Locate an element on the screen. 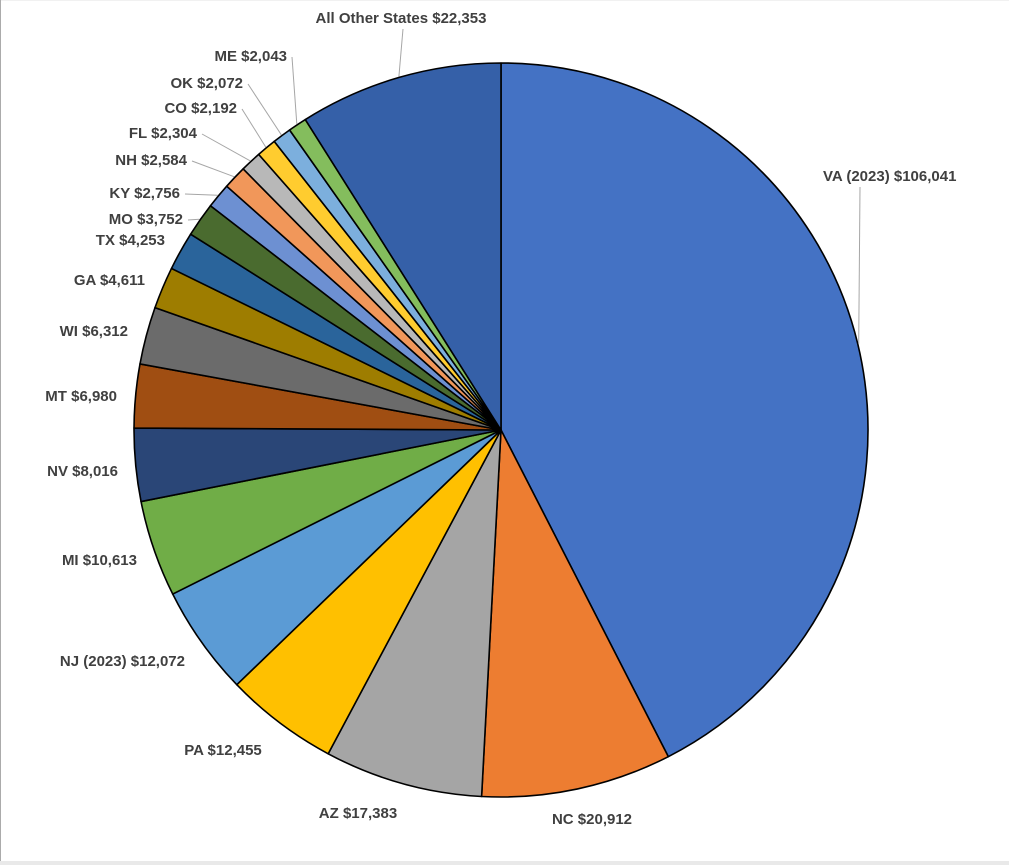 The height and width of the screenshot is (865, 1009). leader-line-co is located at coordinates (254, 128).